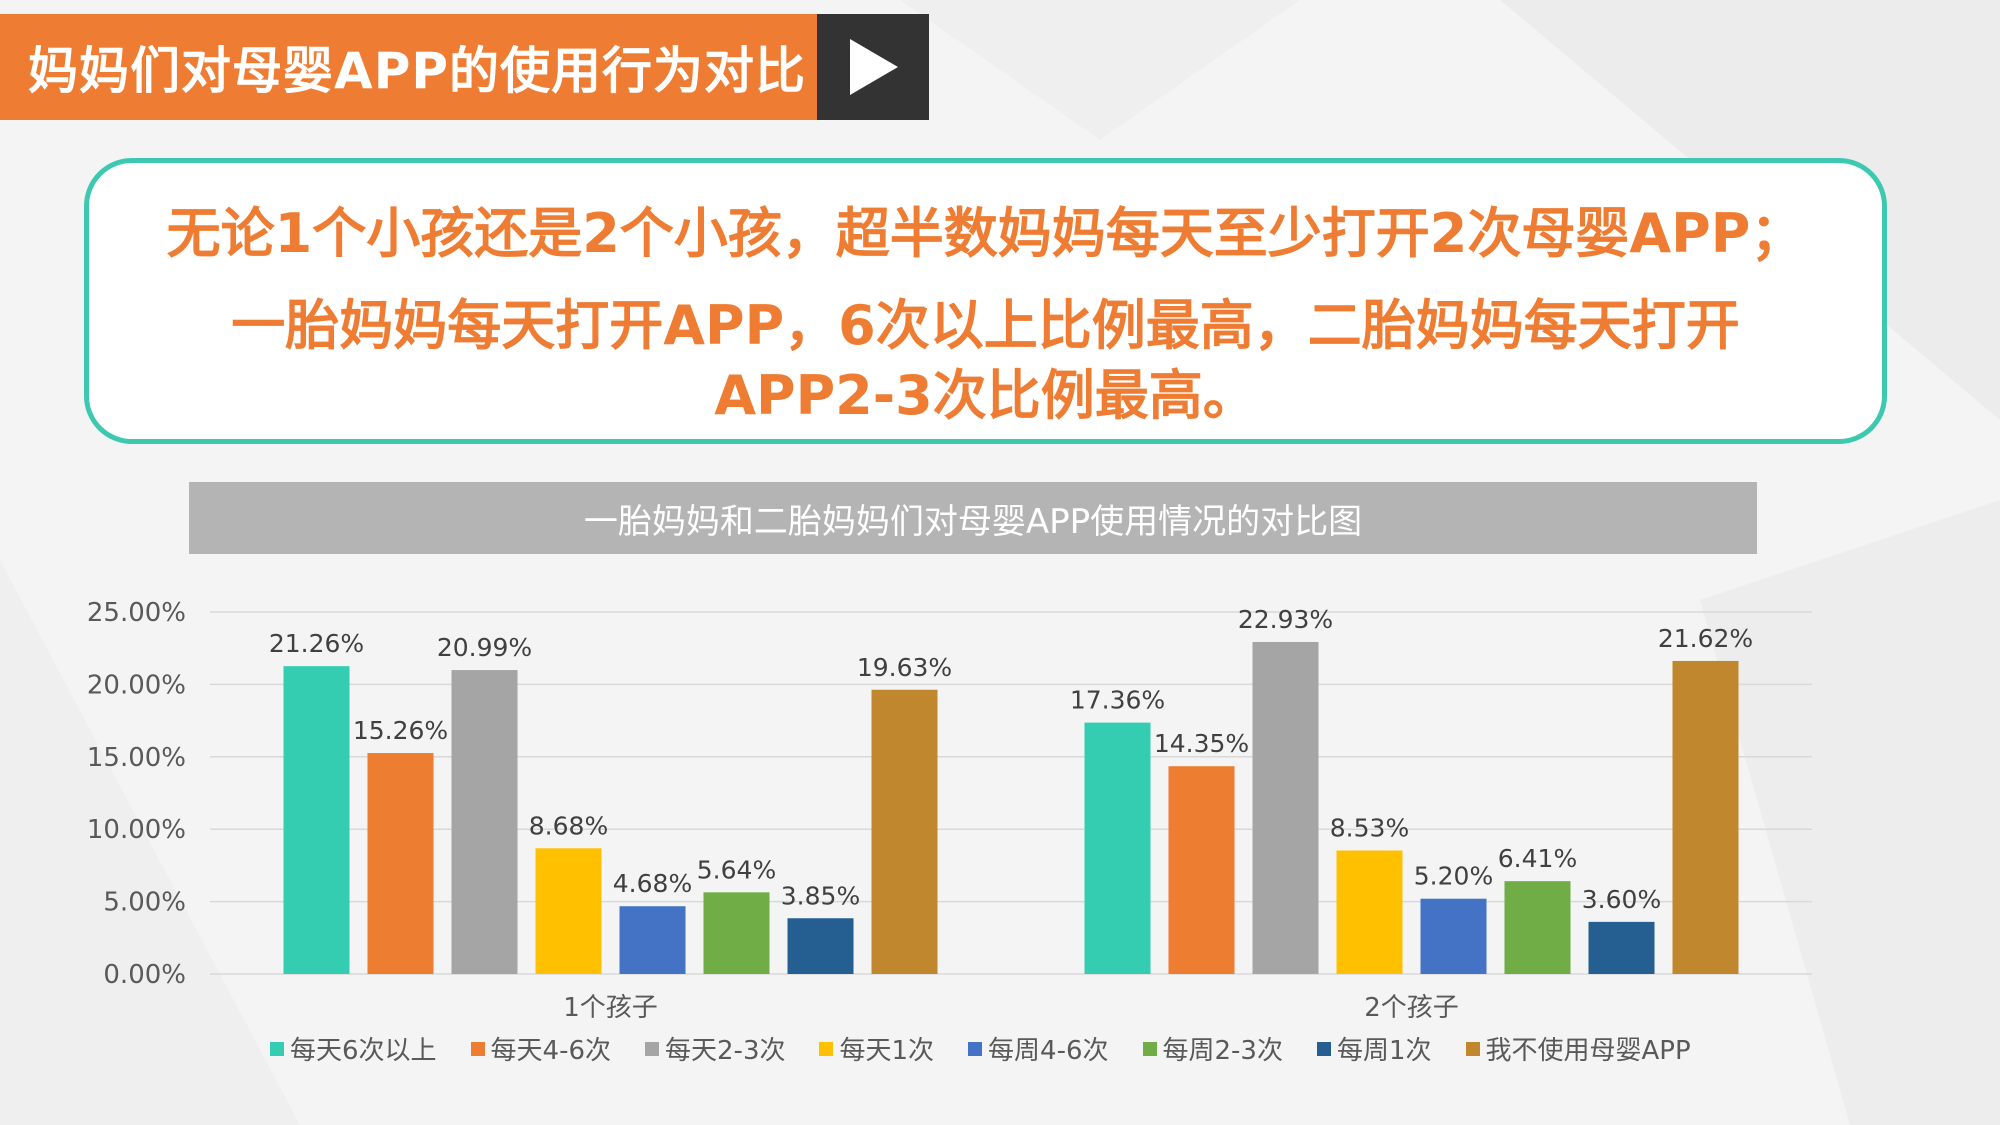  I want to click on legend-label: 每周4-6次, so click(1048, 1051).